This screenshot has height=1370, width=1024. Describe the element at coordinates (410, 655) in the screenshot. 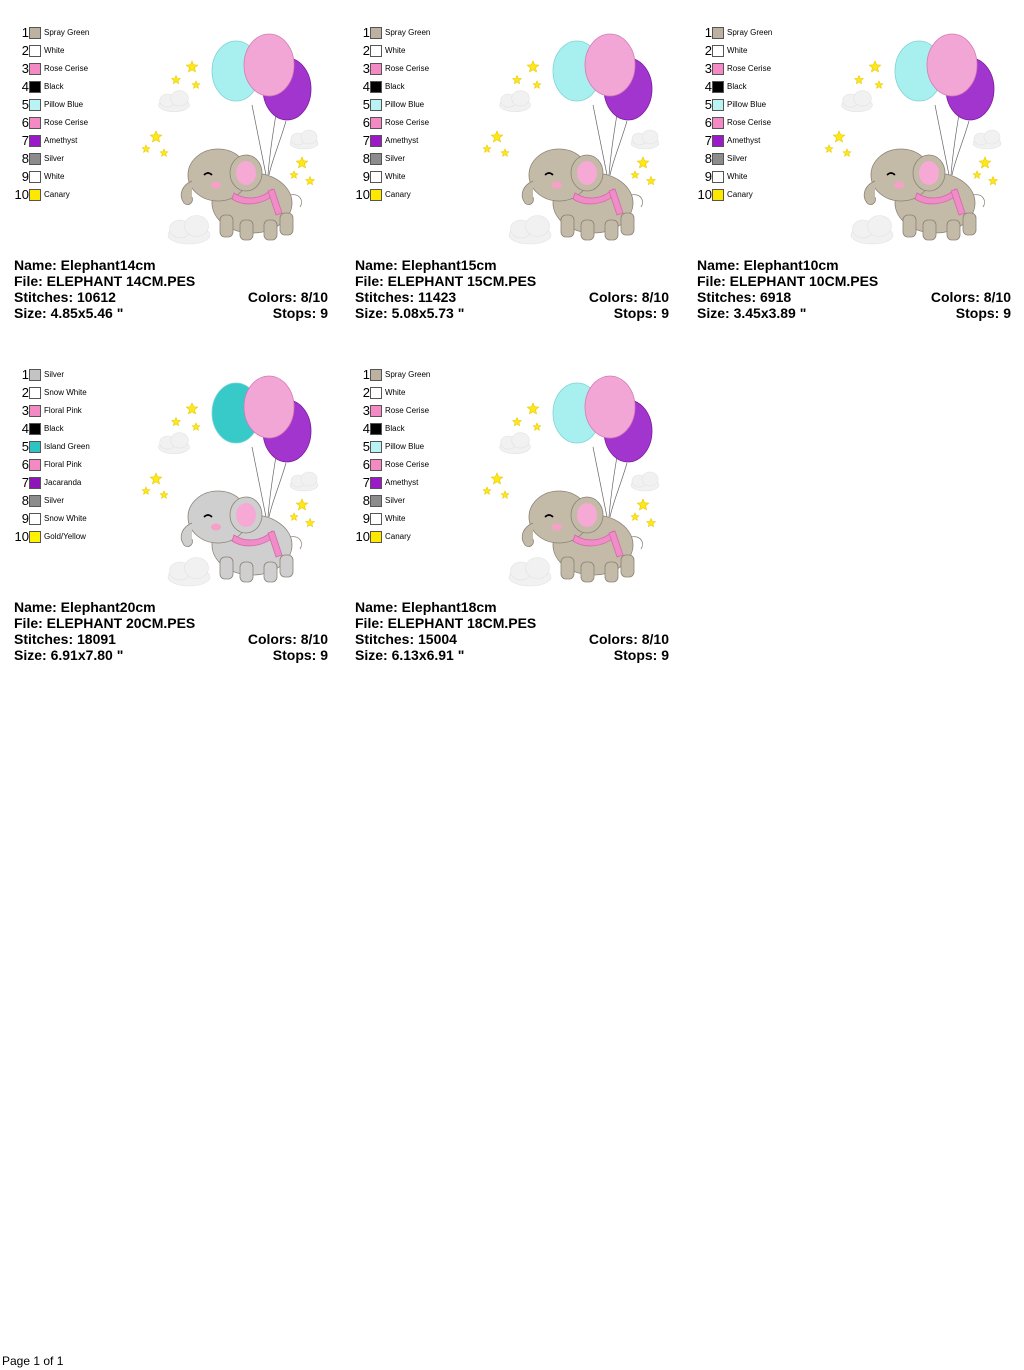

I see `design-size: Size: 6.13x6.91 "` at that location.